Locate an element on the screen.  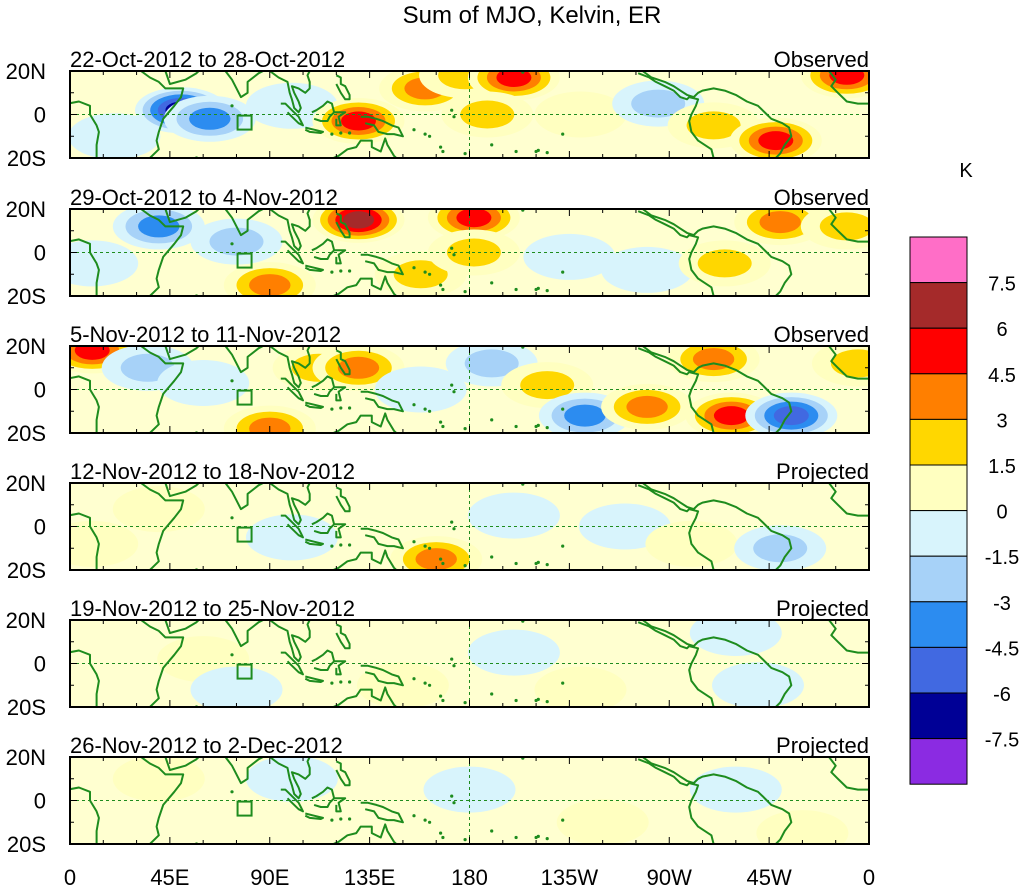
panel-period-label: 19-Nov-2012 to 25-Nov-2012 is located at coordinates (212, 608).